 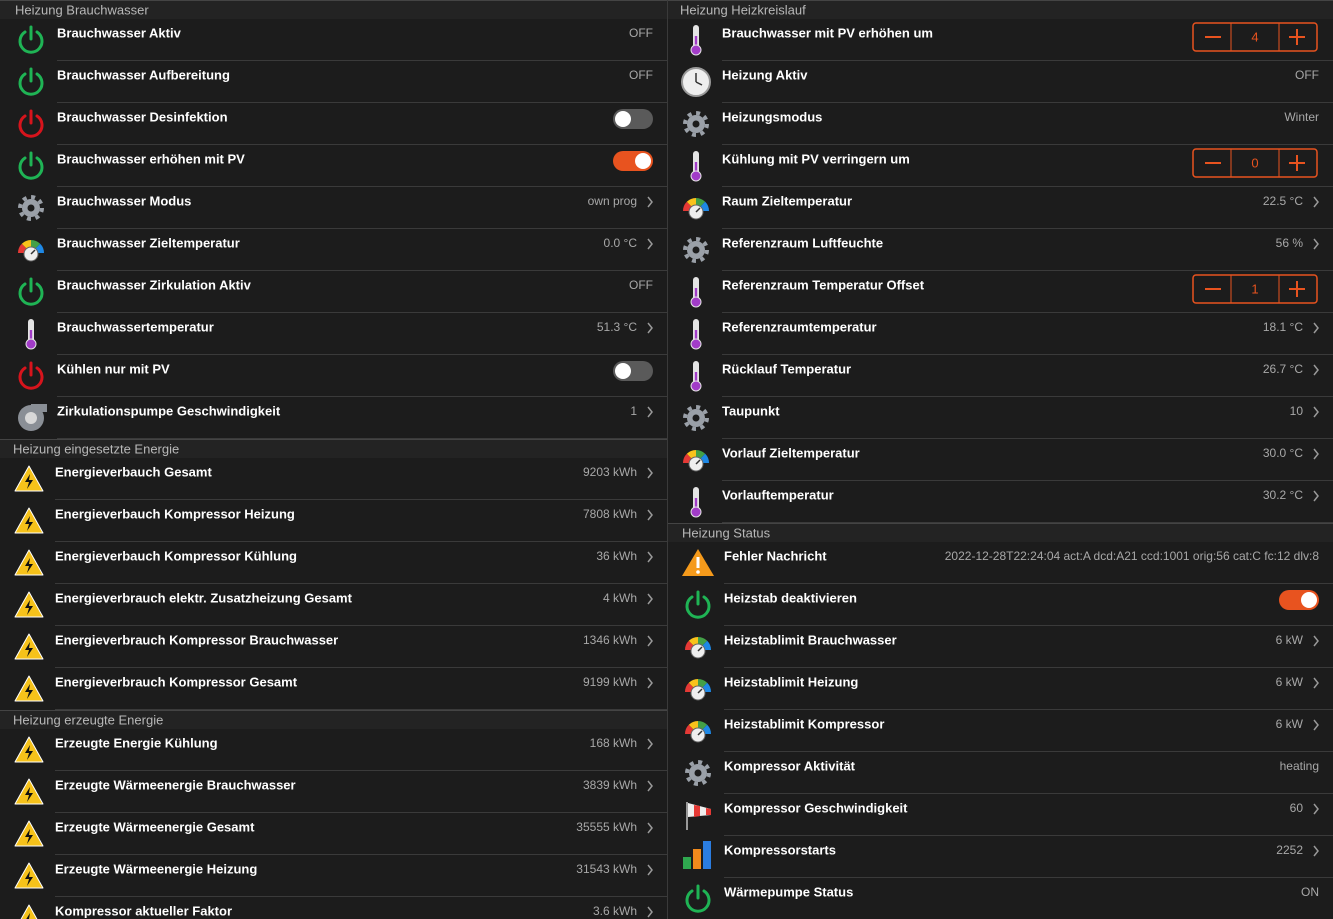 I want to click on stepper-value: 0, so click(x=1254, y=162).